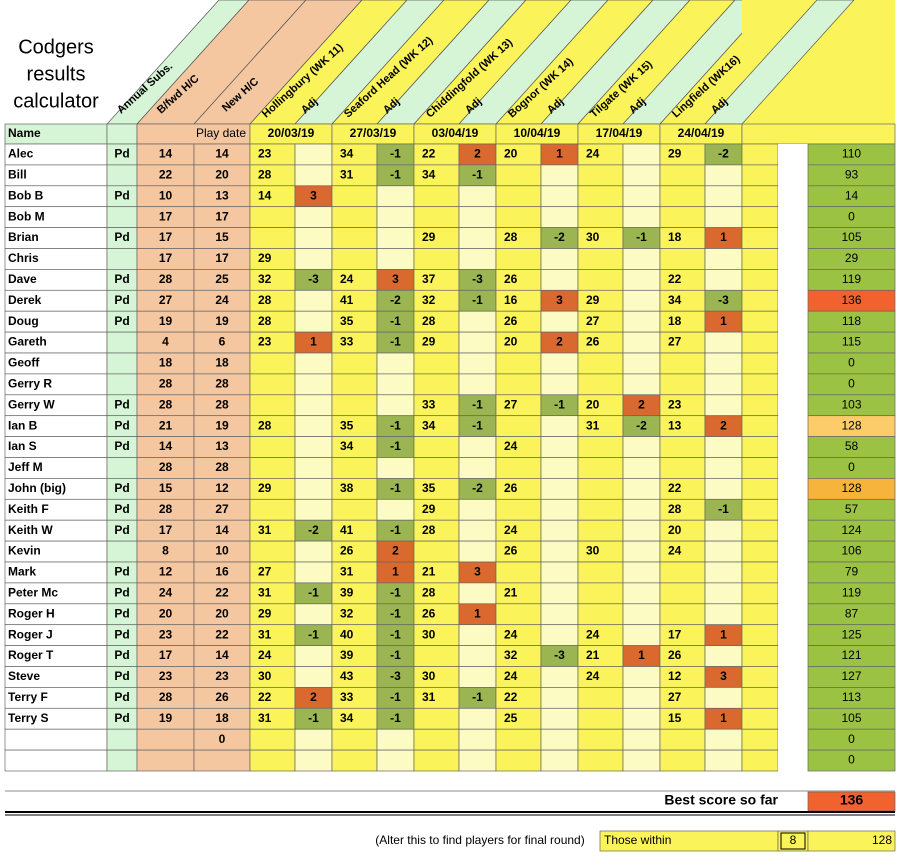 This screenshot has height=865, width=900. What do you see at coordinates (165, 760) in the screenshot?
I see `row-bfwd-cell` at bounding box center [165, 760].